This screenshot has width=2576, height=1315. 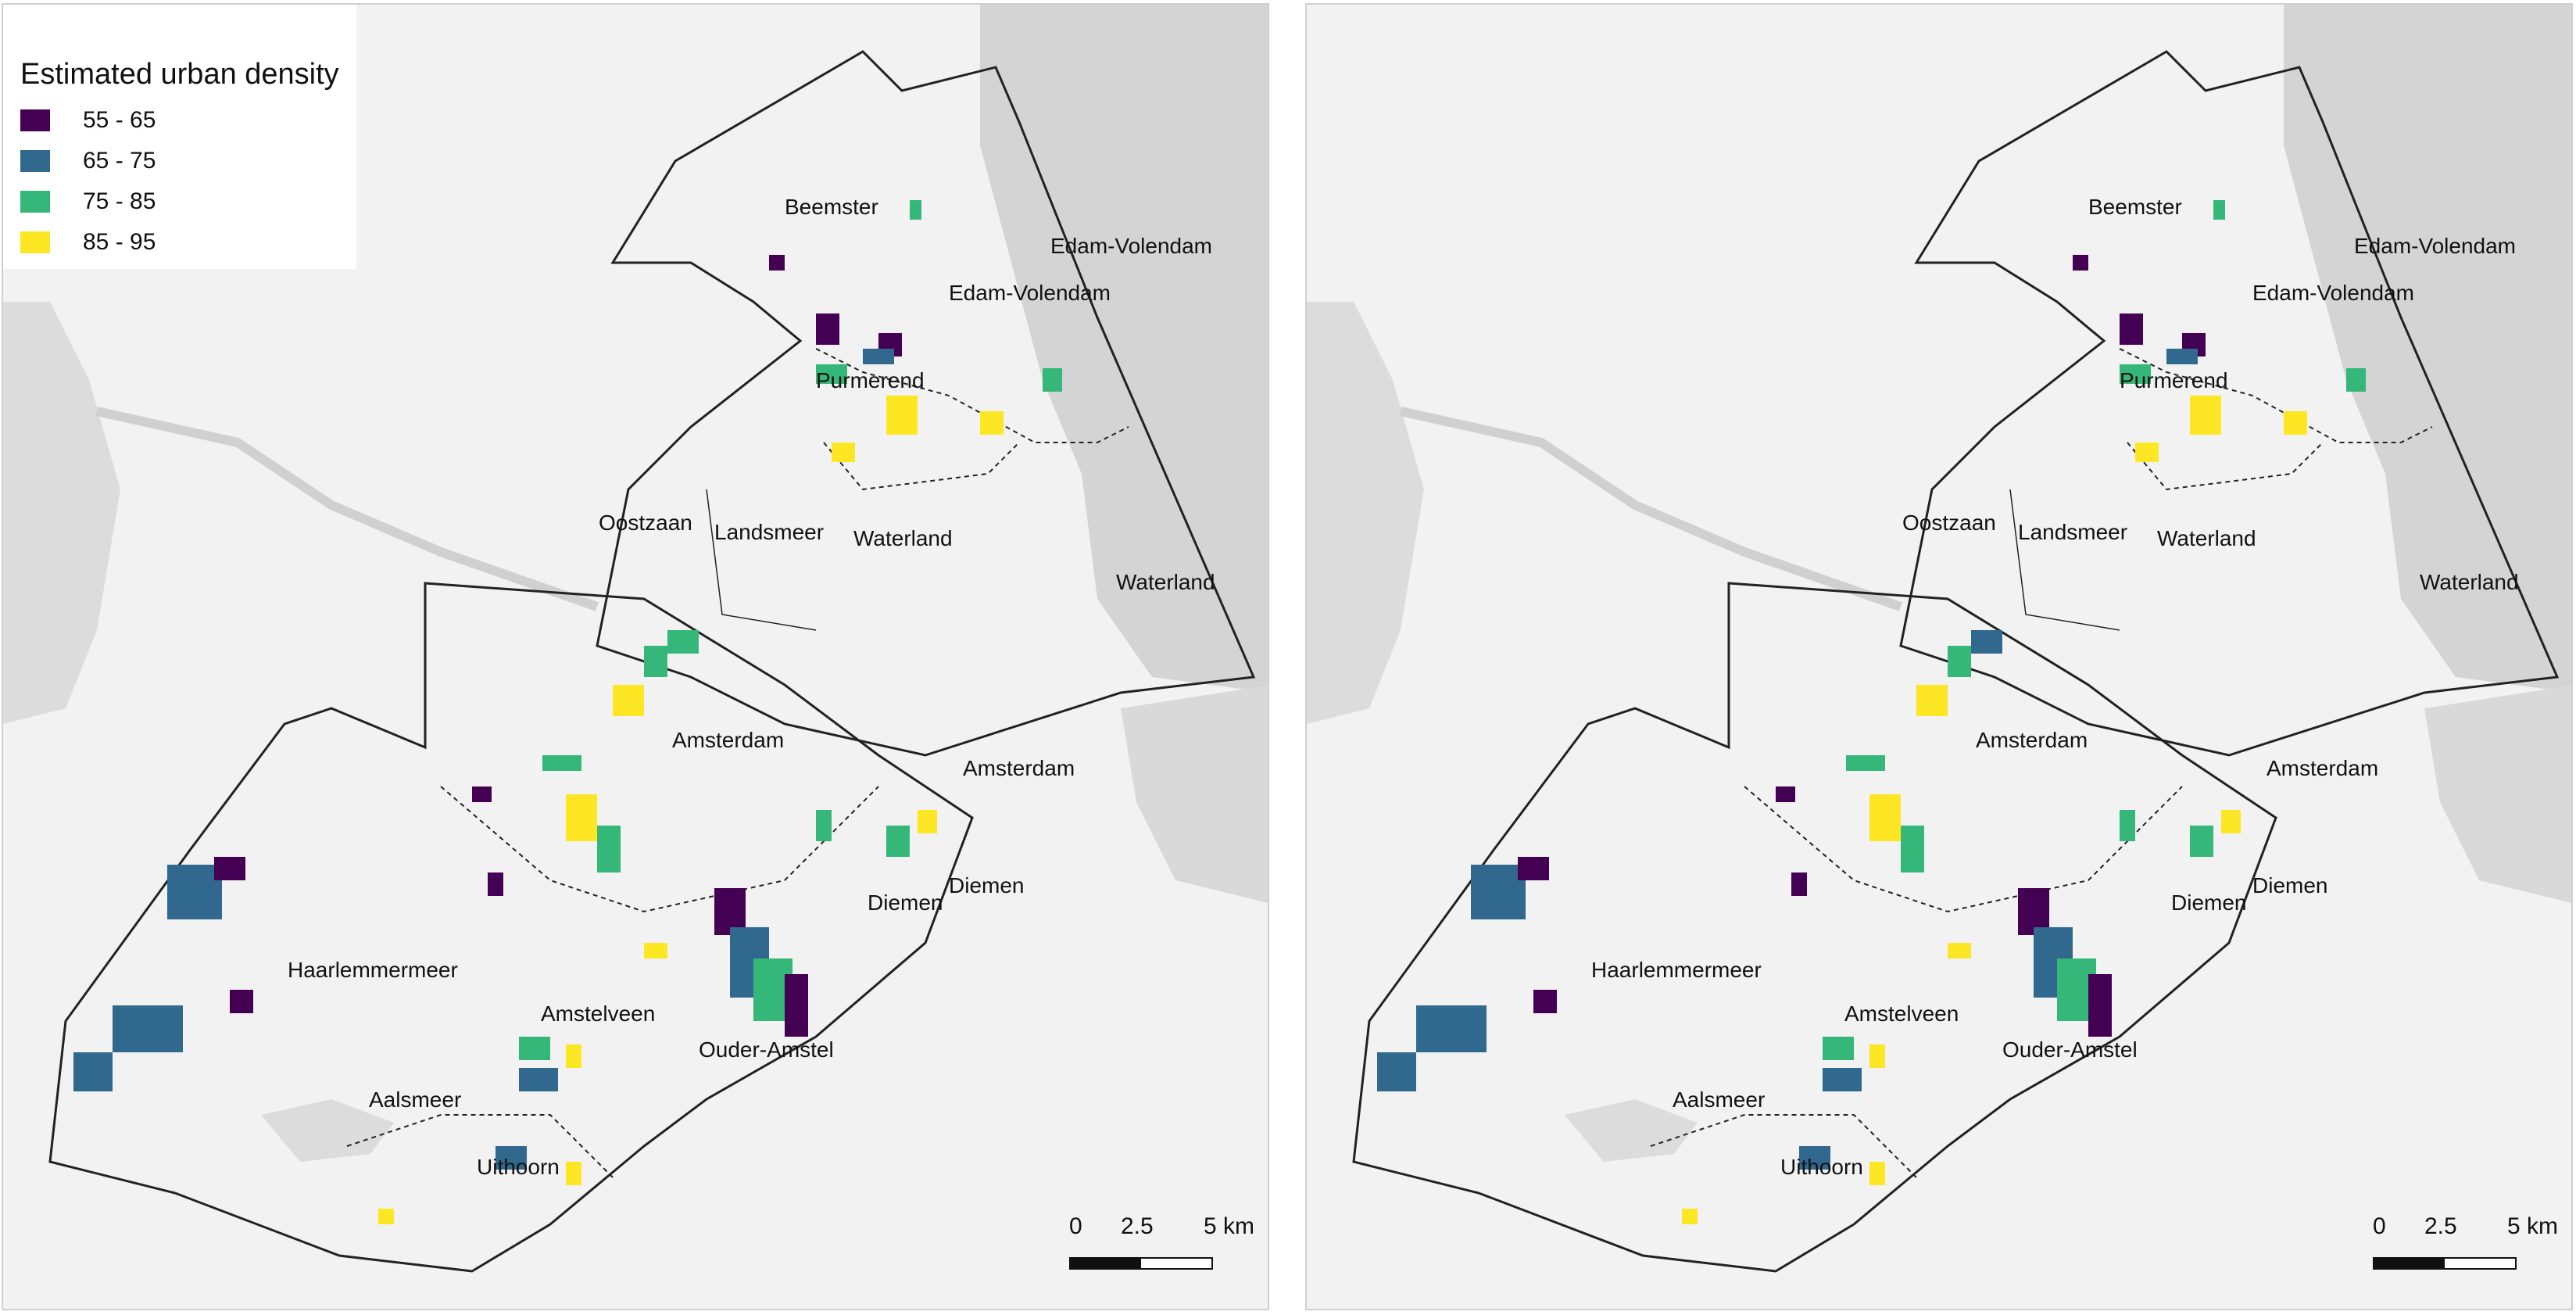 I want to click on legend-item: 75 - 85, so click(x=88, y=201).